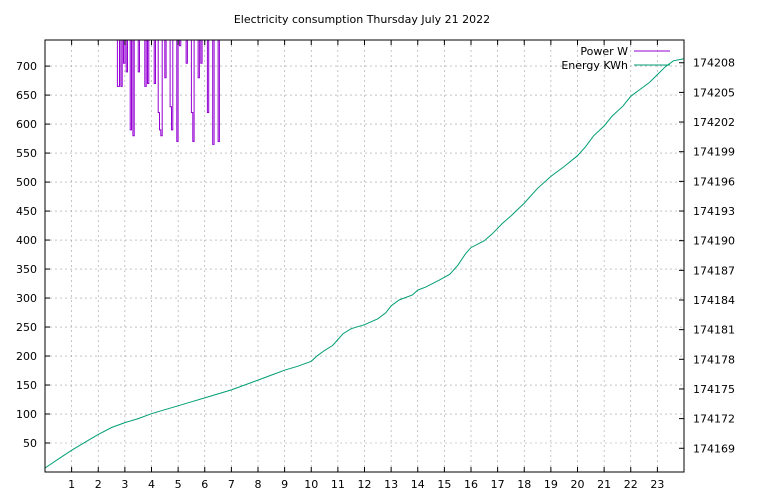 The height and width of the screenshot is (500, 768). Describe the element at coordinates (26, 182) in the screenshot. I see `y-tick-label: 500` at that location.